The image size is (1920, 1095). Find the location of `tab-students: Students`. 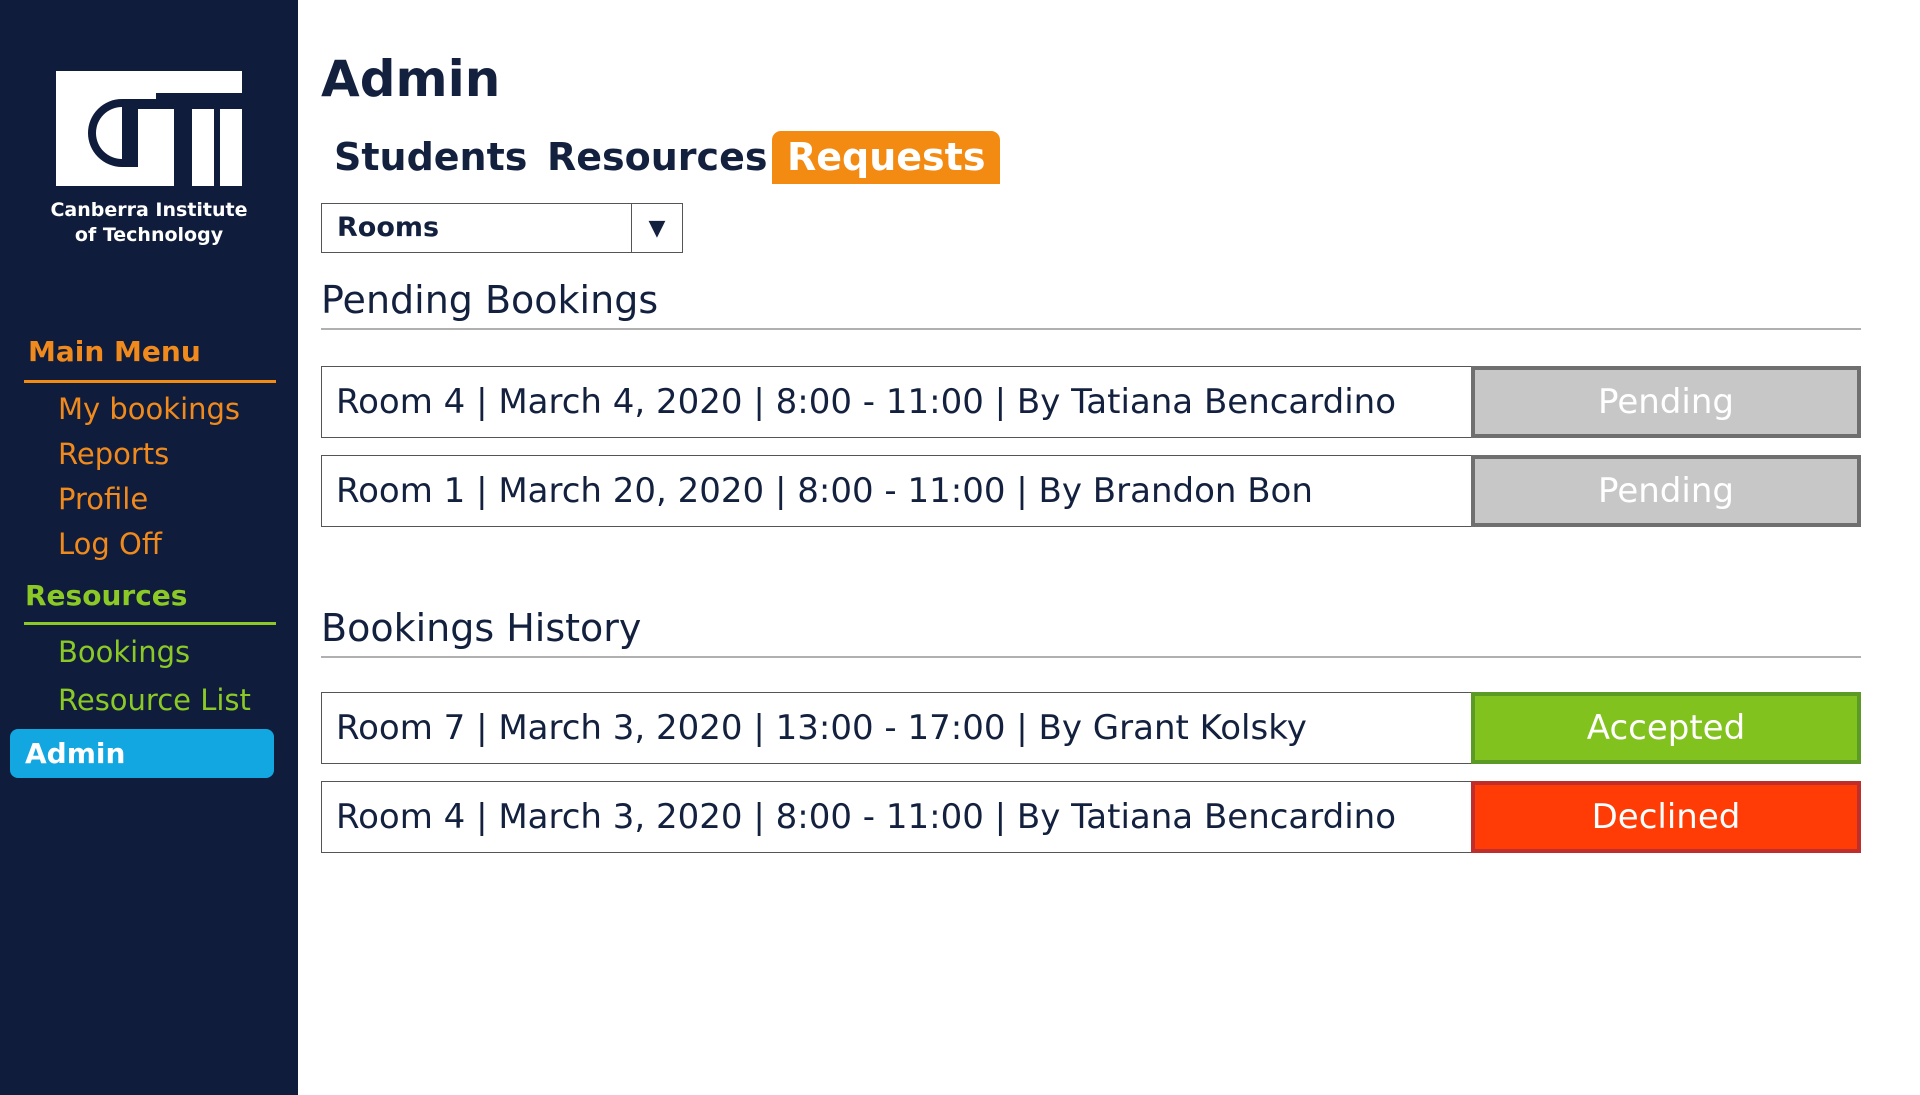

tab-students: Students is located at coordinates (431, 157).